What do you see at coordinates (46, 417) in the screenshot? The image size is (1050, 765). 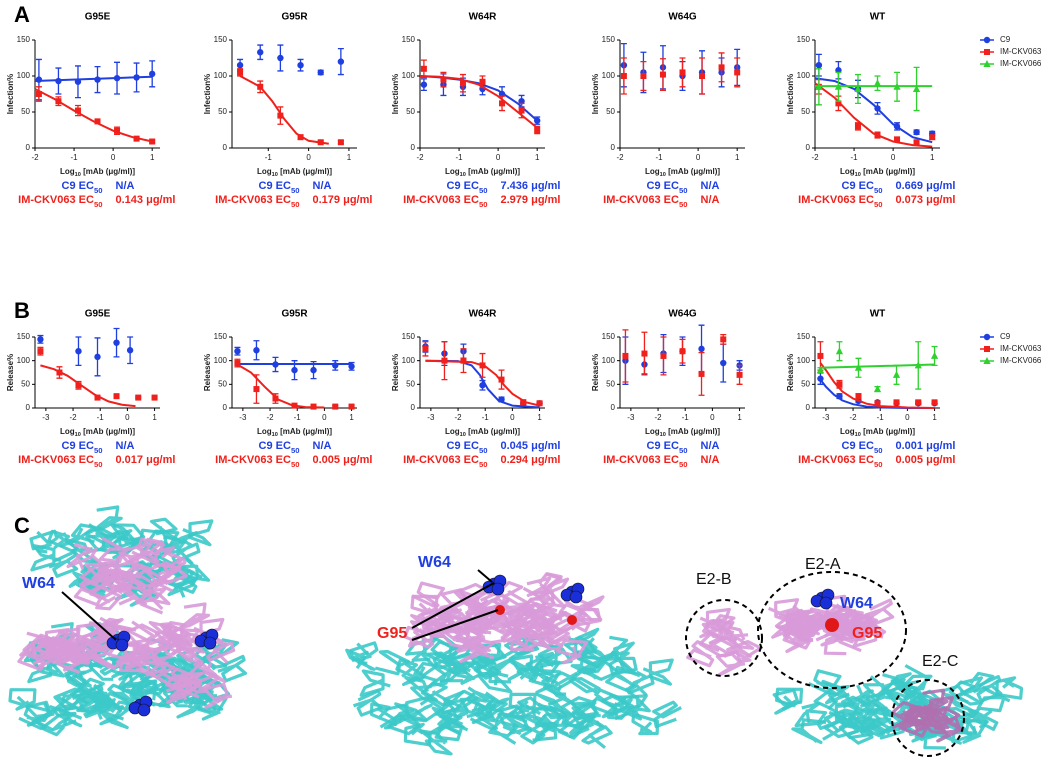 I see `x-tick-label: -3` at bounding box center [46, 417].